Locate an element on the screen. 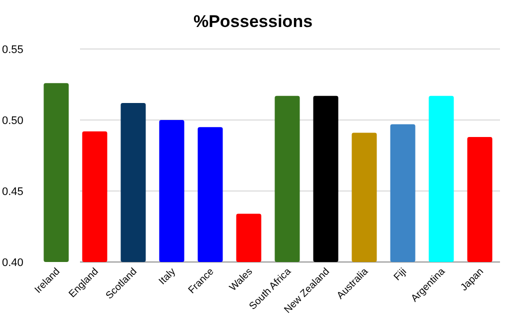  y-tick-label: 0.55 is located at coordinates (13, 50).